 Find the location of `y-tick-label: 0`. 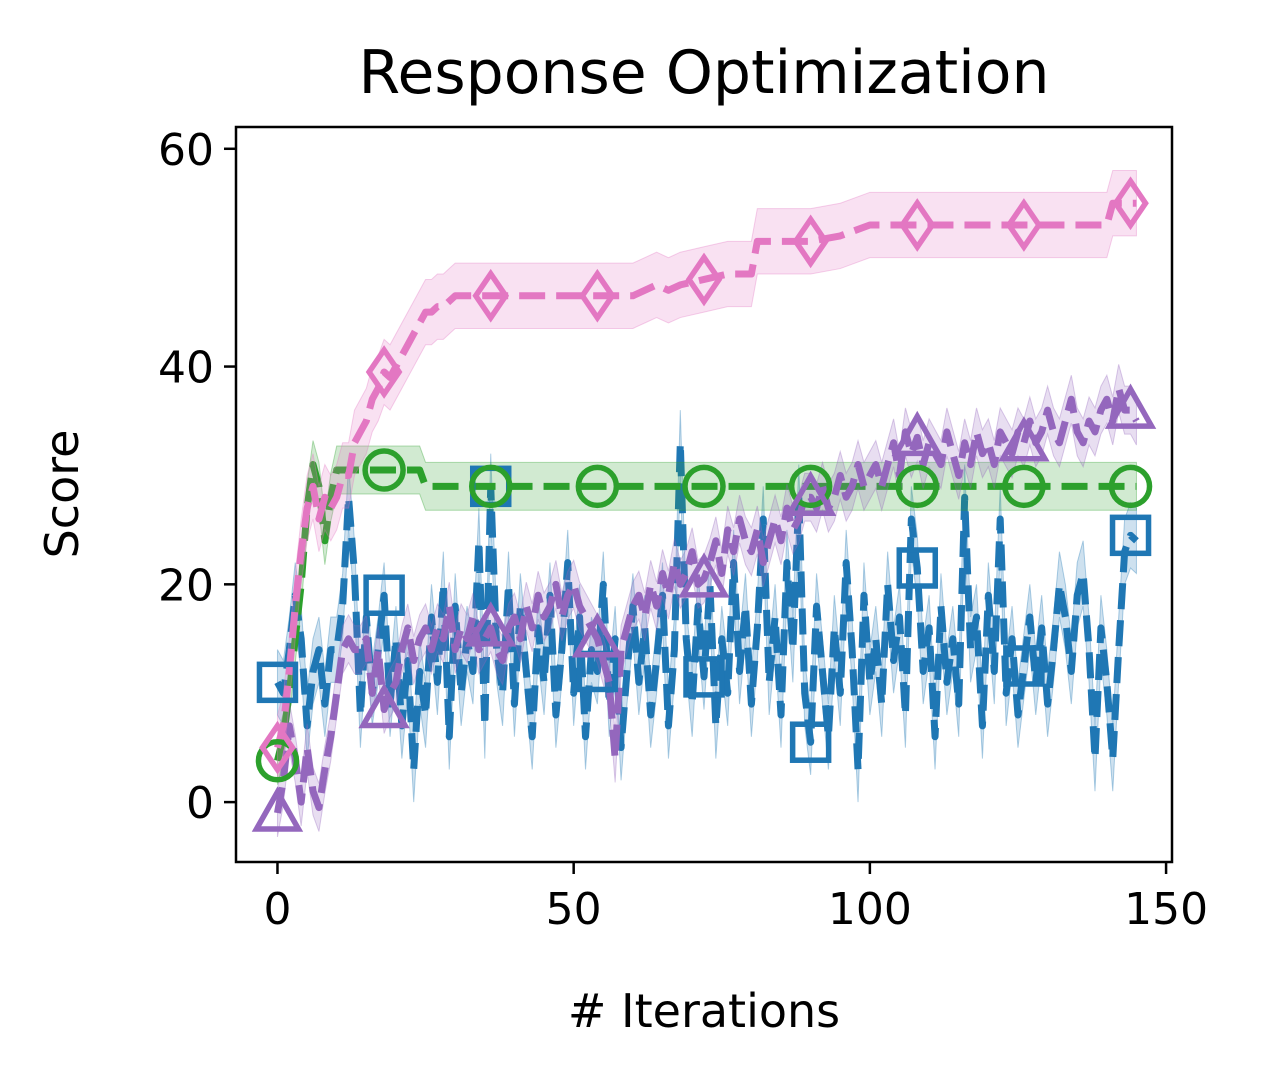

y-tick-label: 0 is located at coordinates (200, 803).